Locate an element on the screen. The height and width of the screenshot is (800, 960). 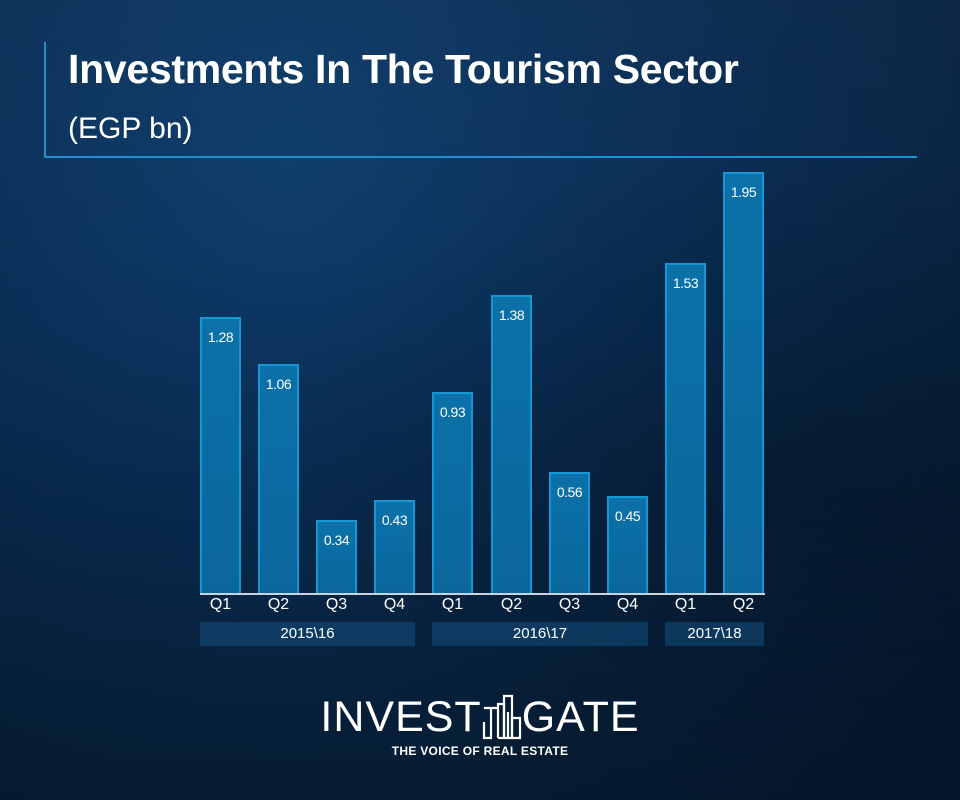
bar: 1.38 is located at coordinates (511, 444).